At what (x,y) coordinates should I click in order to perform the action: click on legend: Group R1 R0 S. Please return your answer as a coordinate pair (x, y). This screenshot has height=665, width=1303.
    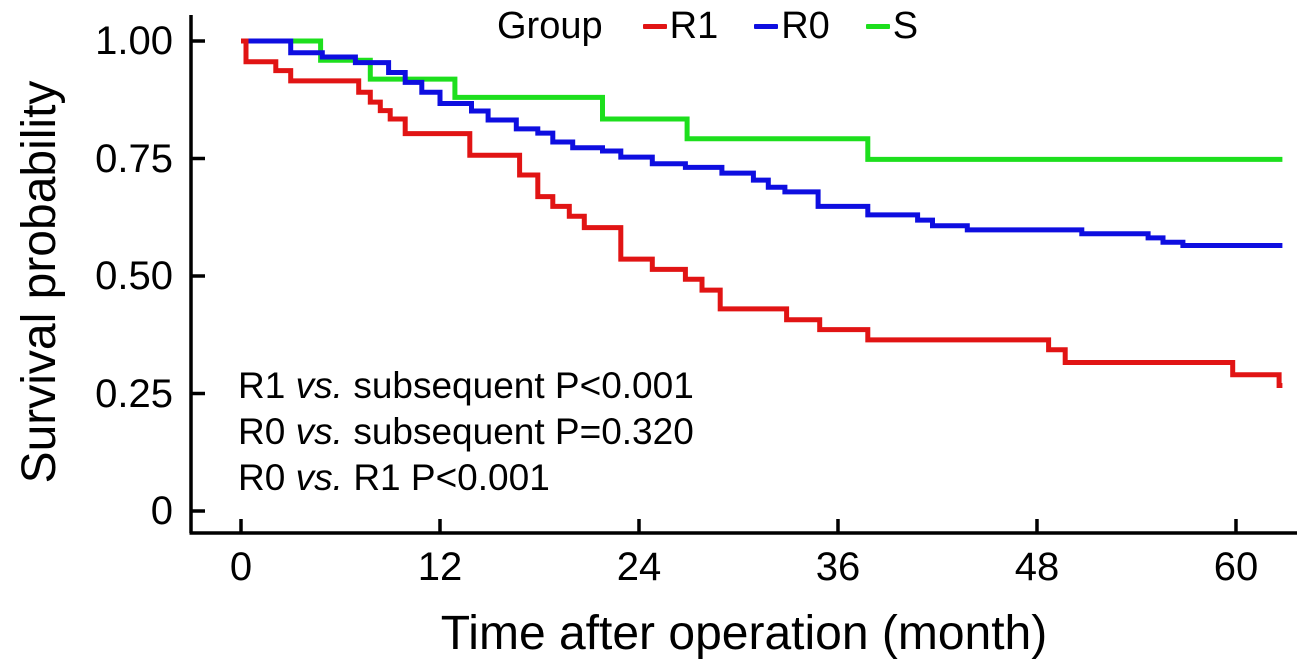
    Looking at the image, I should click on (707, 26).